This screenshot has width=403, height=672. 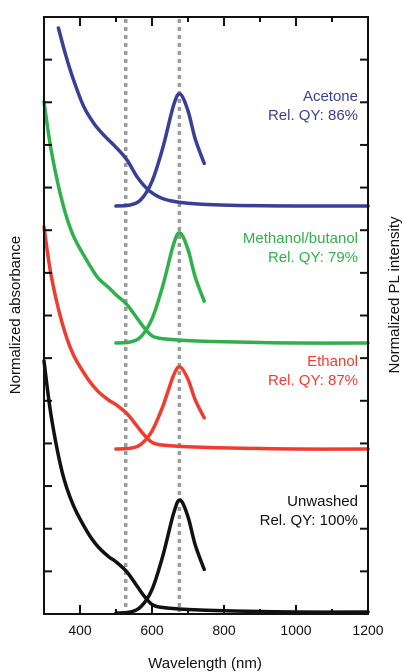 I want to click on acetone-qy-label: Rel. QY: 86%, so click(x=313, y=115).